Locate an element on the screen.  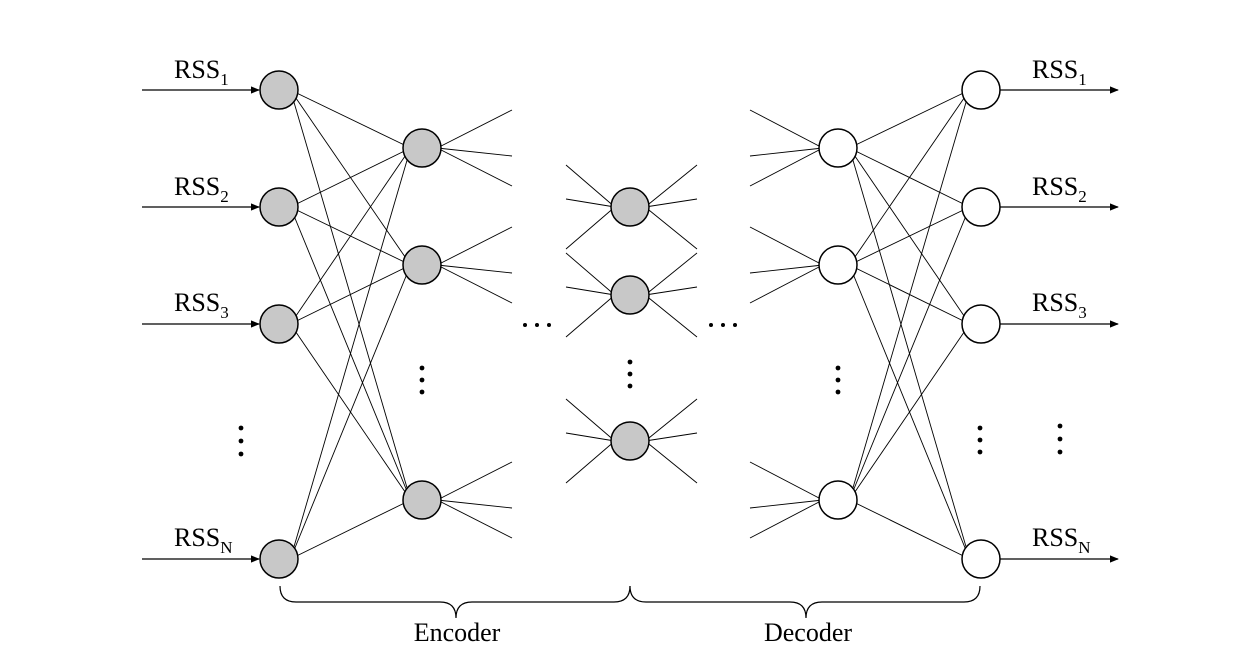
decoder-brace is located at coordinates (805, 602).